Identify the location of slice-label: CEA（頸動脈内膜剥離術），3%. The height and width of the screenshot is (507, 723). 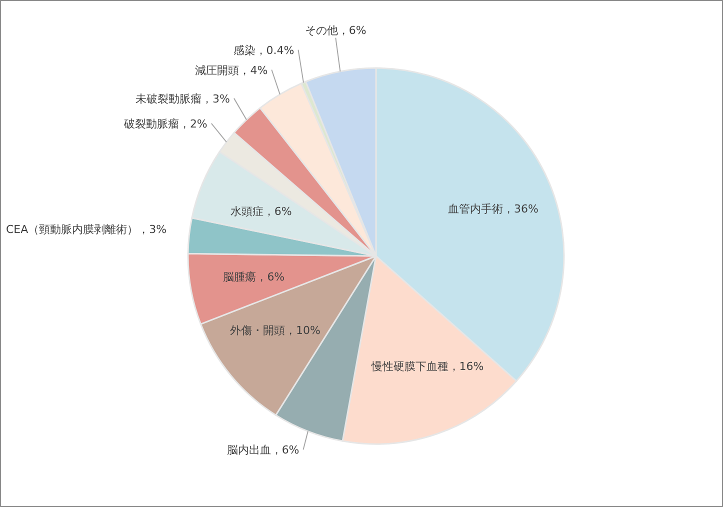
(86, 229).